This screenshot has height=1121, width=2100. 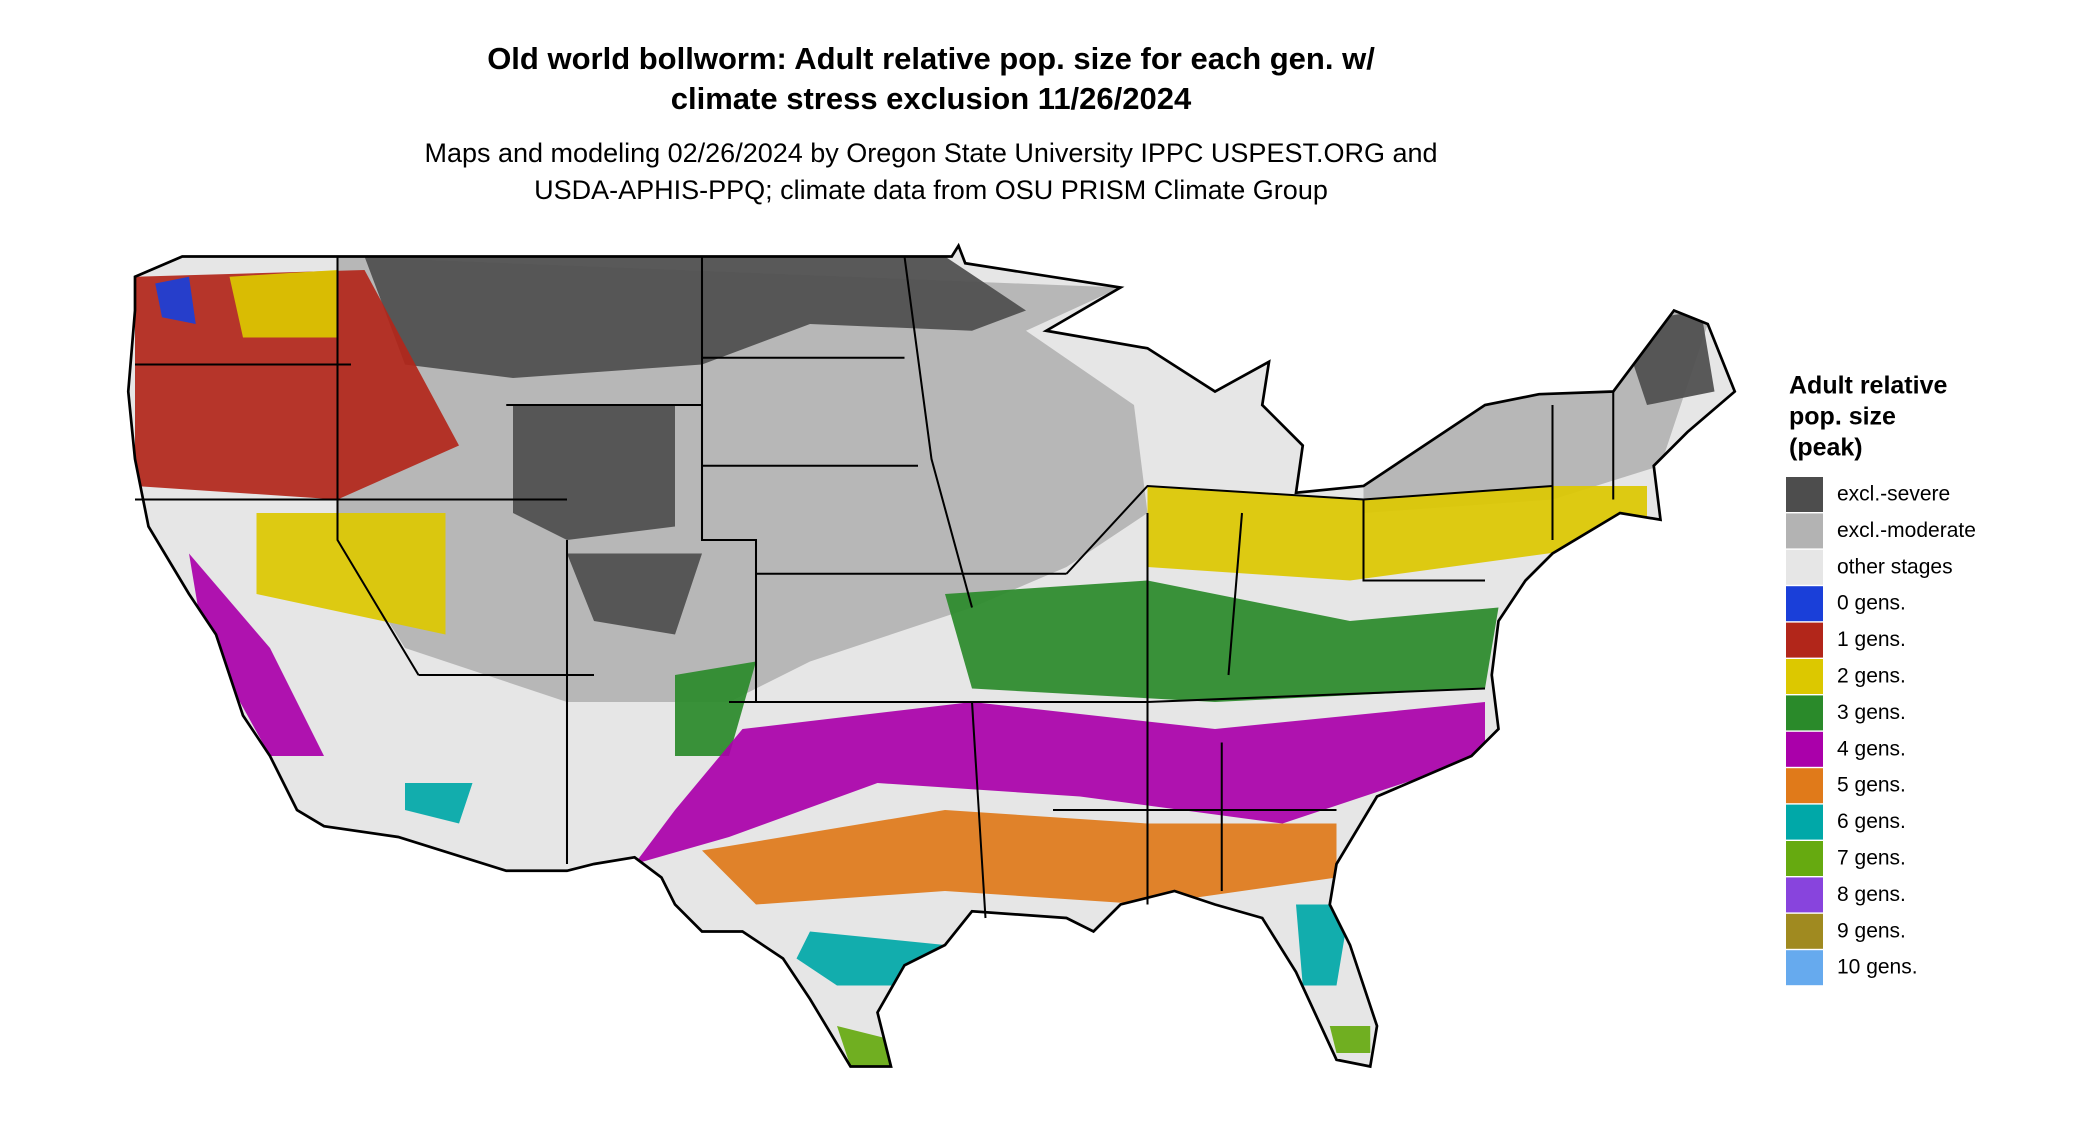 What do you see at coordinates (1868, 386) in the screenshot?
I see `legend-title: Adult relative` at bounding box center [1868, 386].